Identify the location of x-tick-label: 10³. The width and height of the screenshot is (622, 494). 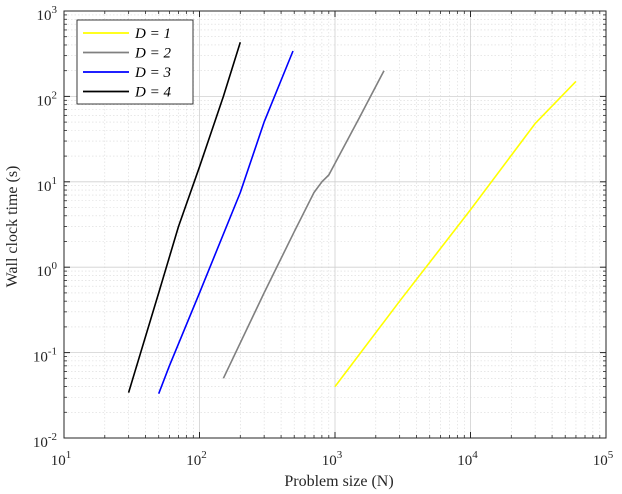
(332, 459).